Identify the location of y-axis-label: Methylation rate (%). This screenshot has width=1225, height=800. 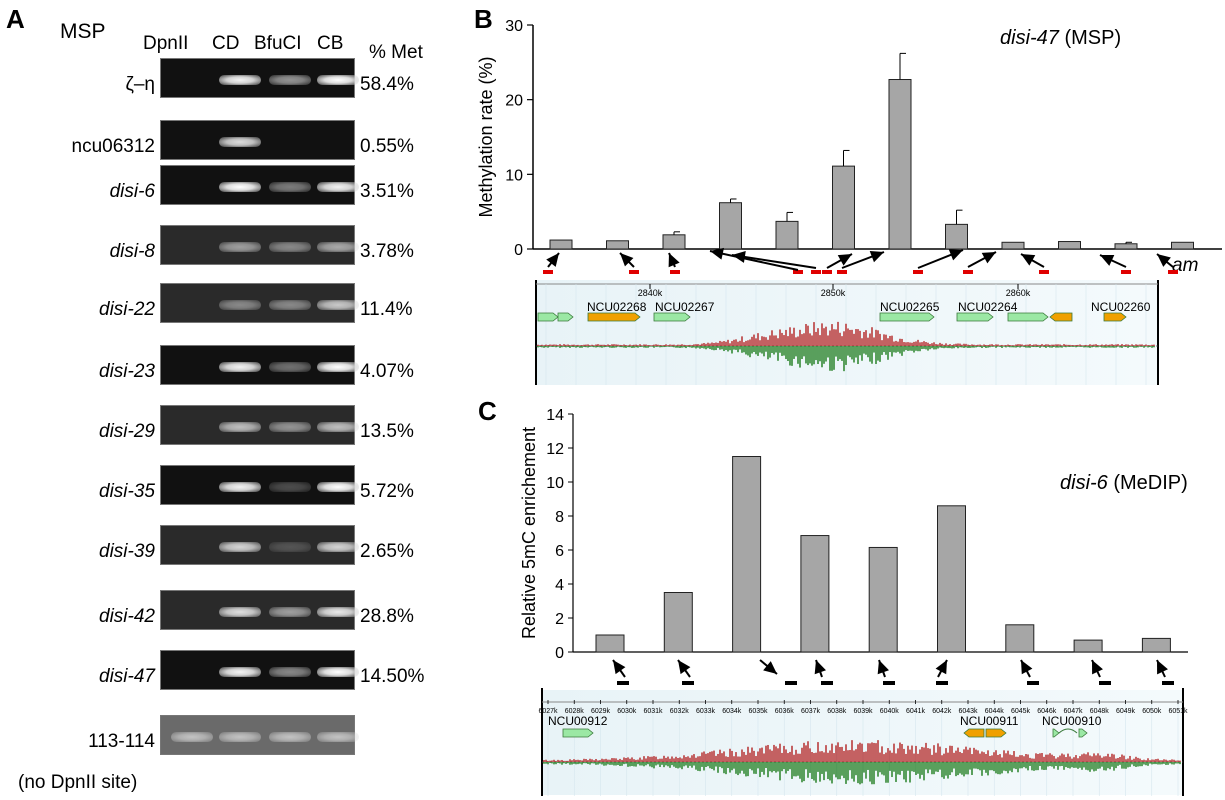
(486, 136).